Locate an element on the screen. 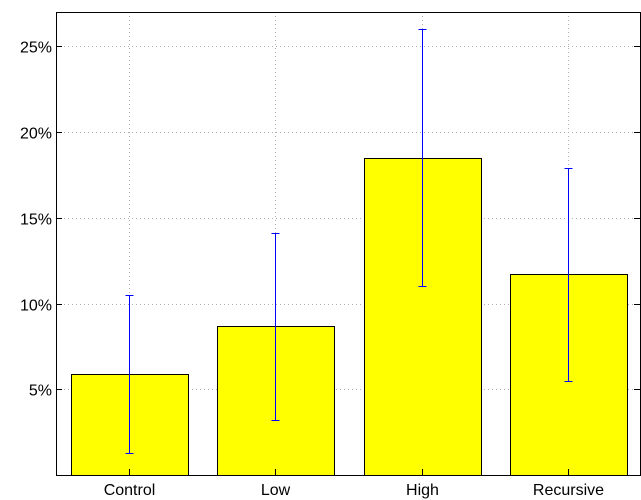 This screenshot has width=641, height=500. y-tick-label: 15% is located at coordinates (36, 220).